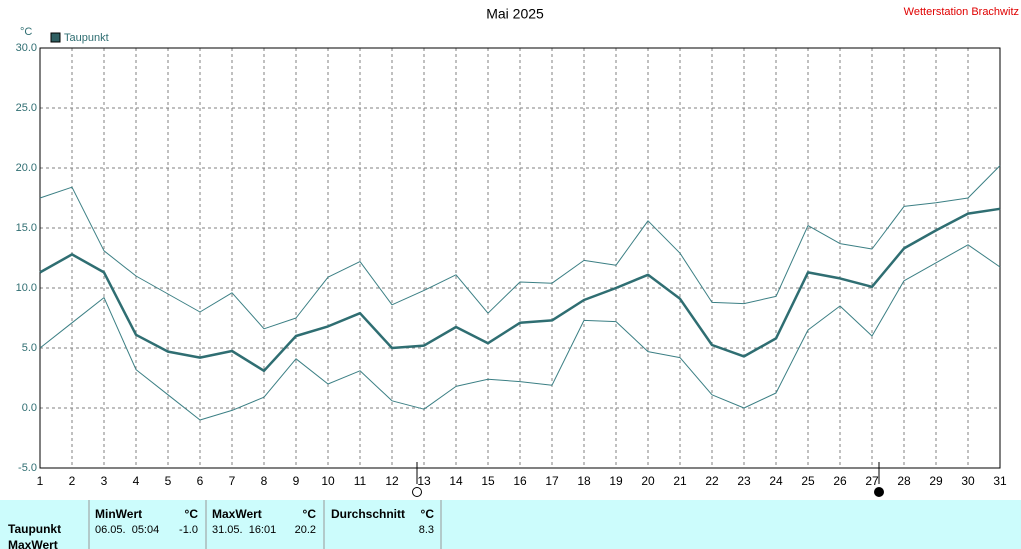 The height and width of the screenshot is (549, 1021). Describe the element at coordinates (232, 481) in the screenshot. I see `x-tick-label: 7` at that location.